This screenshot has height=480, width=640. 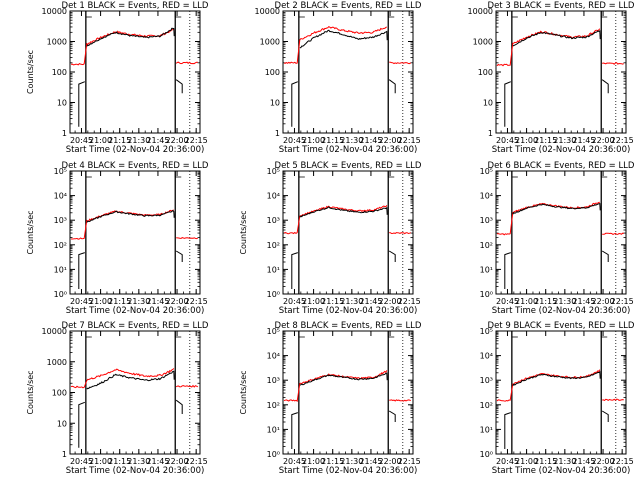 I want to click on chart-title: Det 5 BLACK = Events, RED = LLD, so click(x=348, y=166).